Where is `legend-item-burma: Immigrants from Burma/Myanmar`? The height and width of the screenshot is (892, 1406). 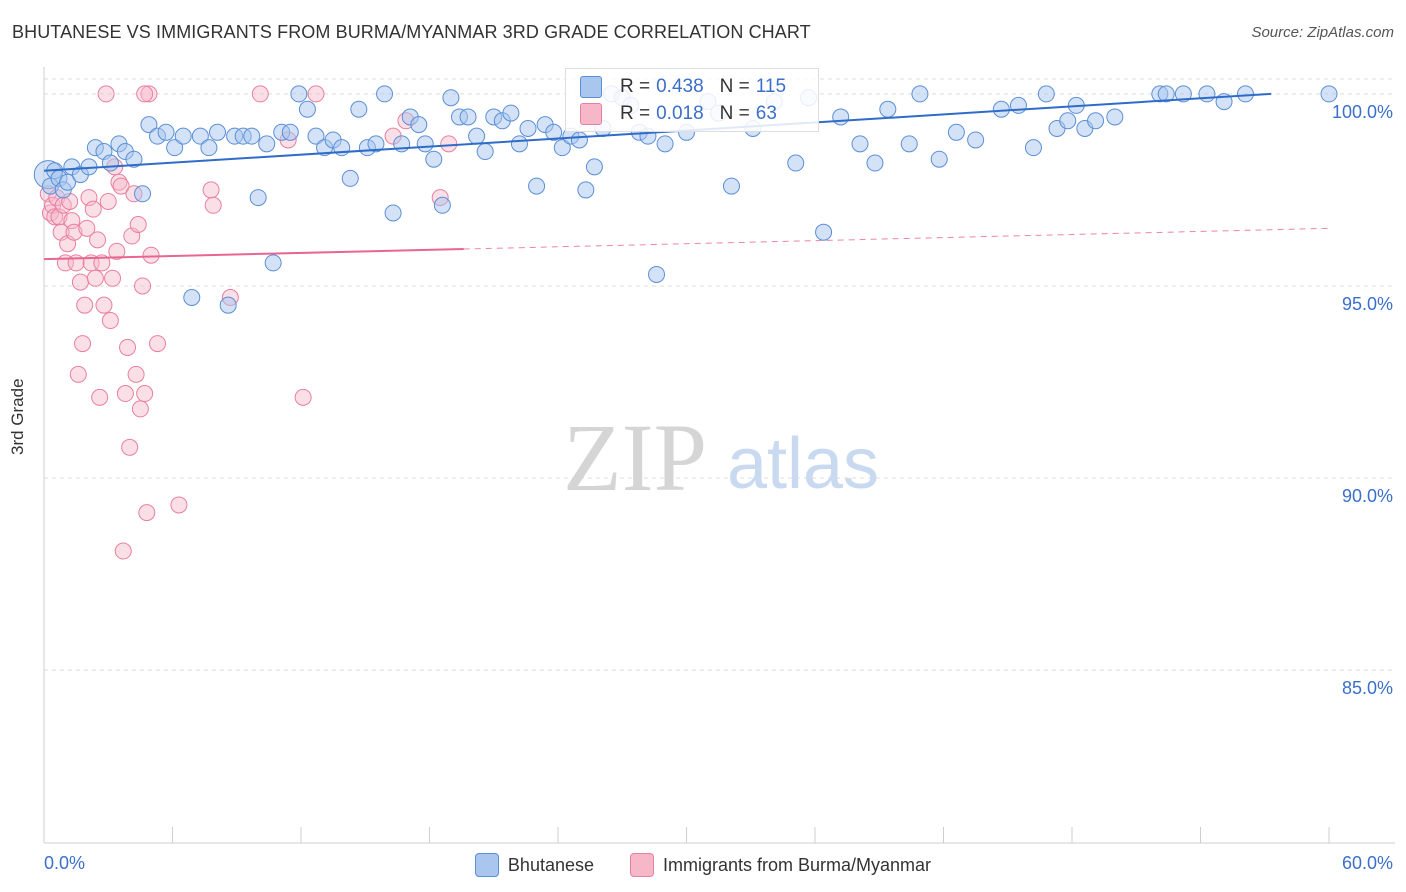
legend-item-burma: Immigrants from Burma/Myanmar is located at coordinates (780, 865).